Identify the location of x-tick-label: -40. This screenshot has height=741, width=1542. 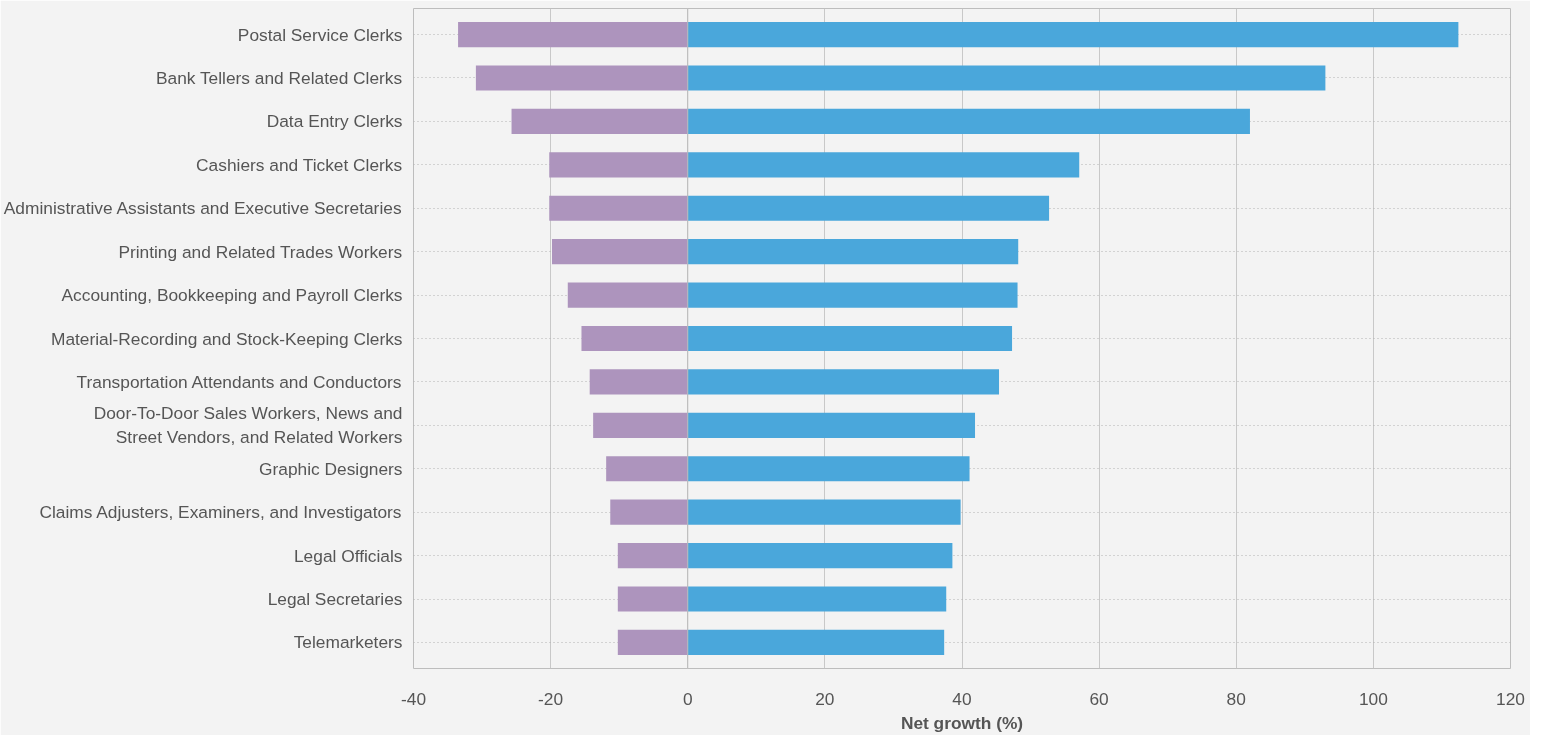
(413, 698).